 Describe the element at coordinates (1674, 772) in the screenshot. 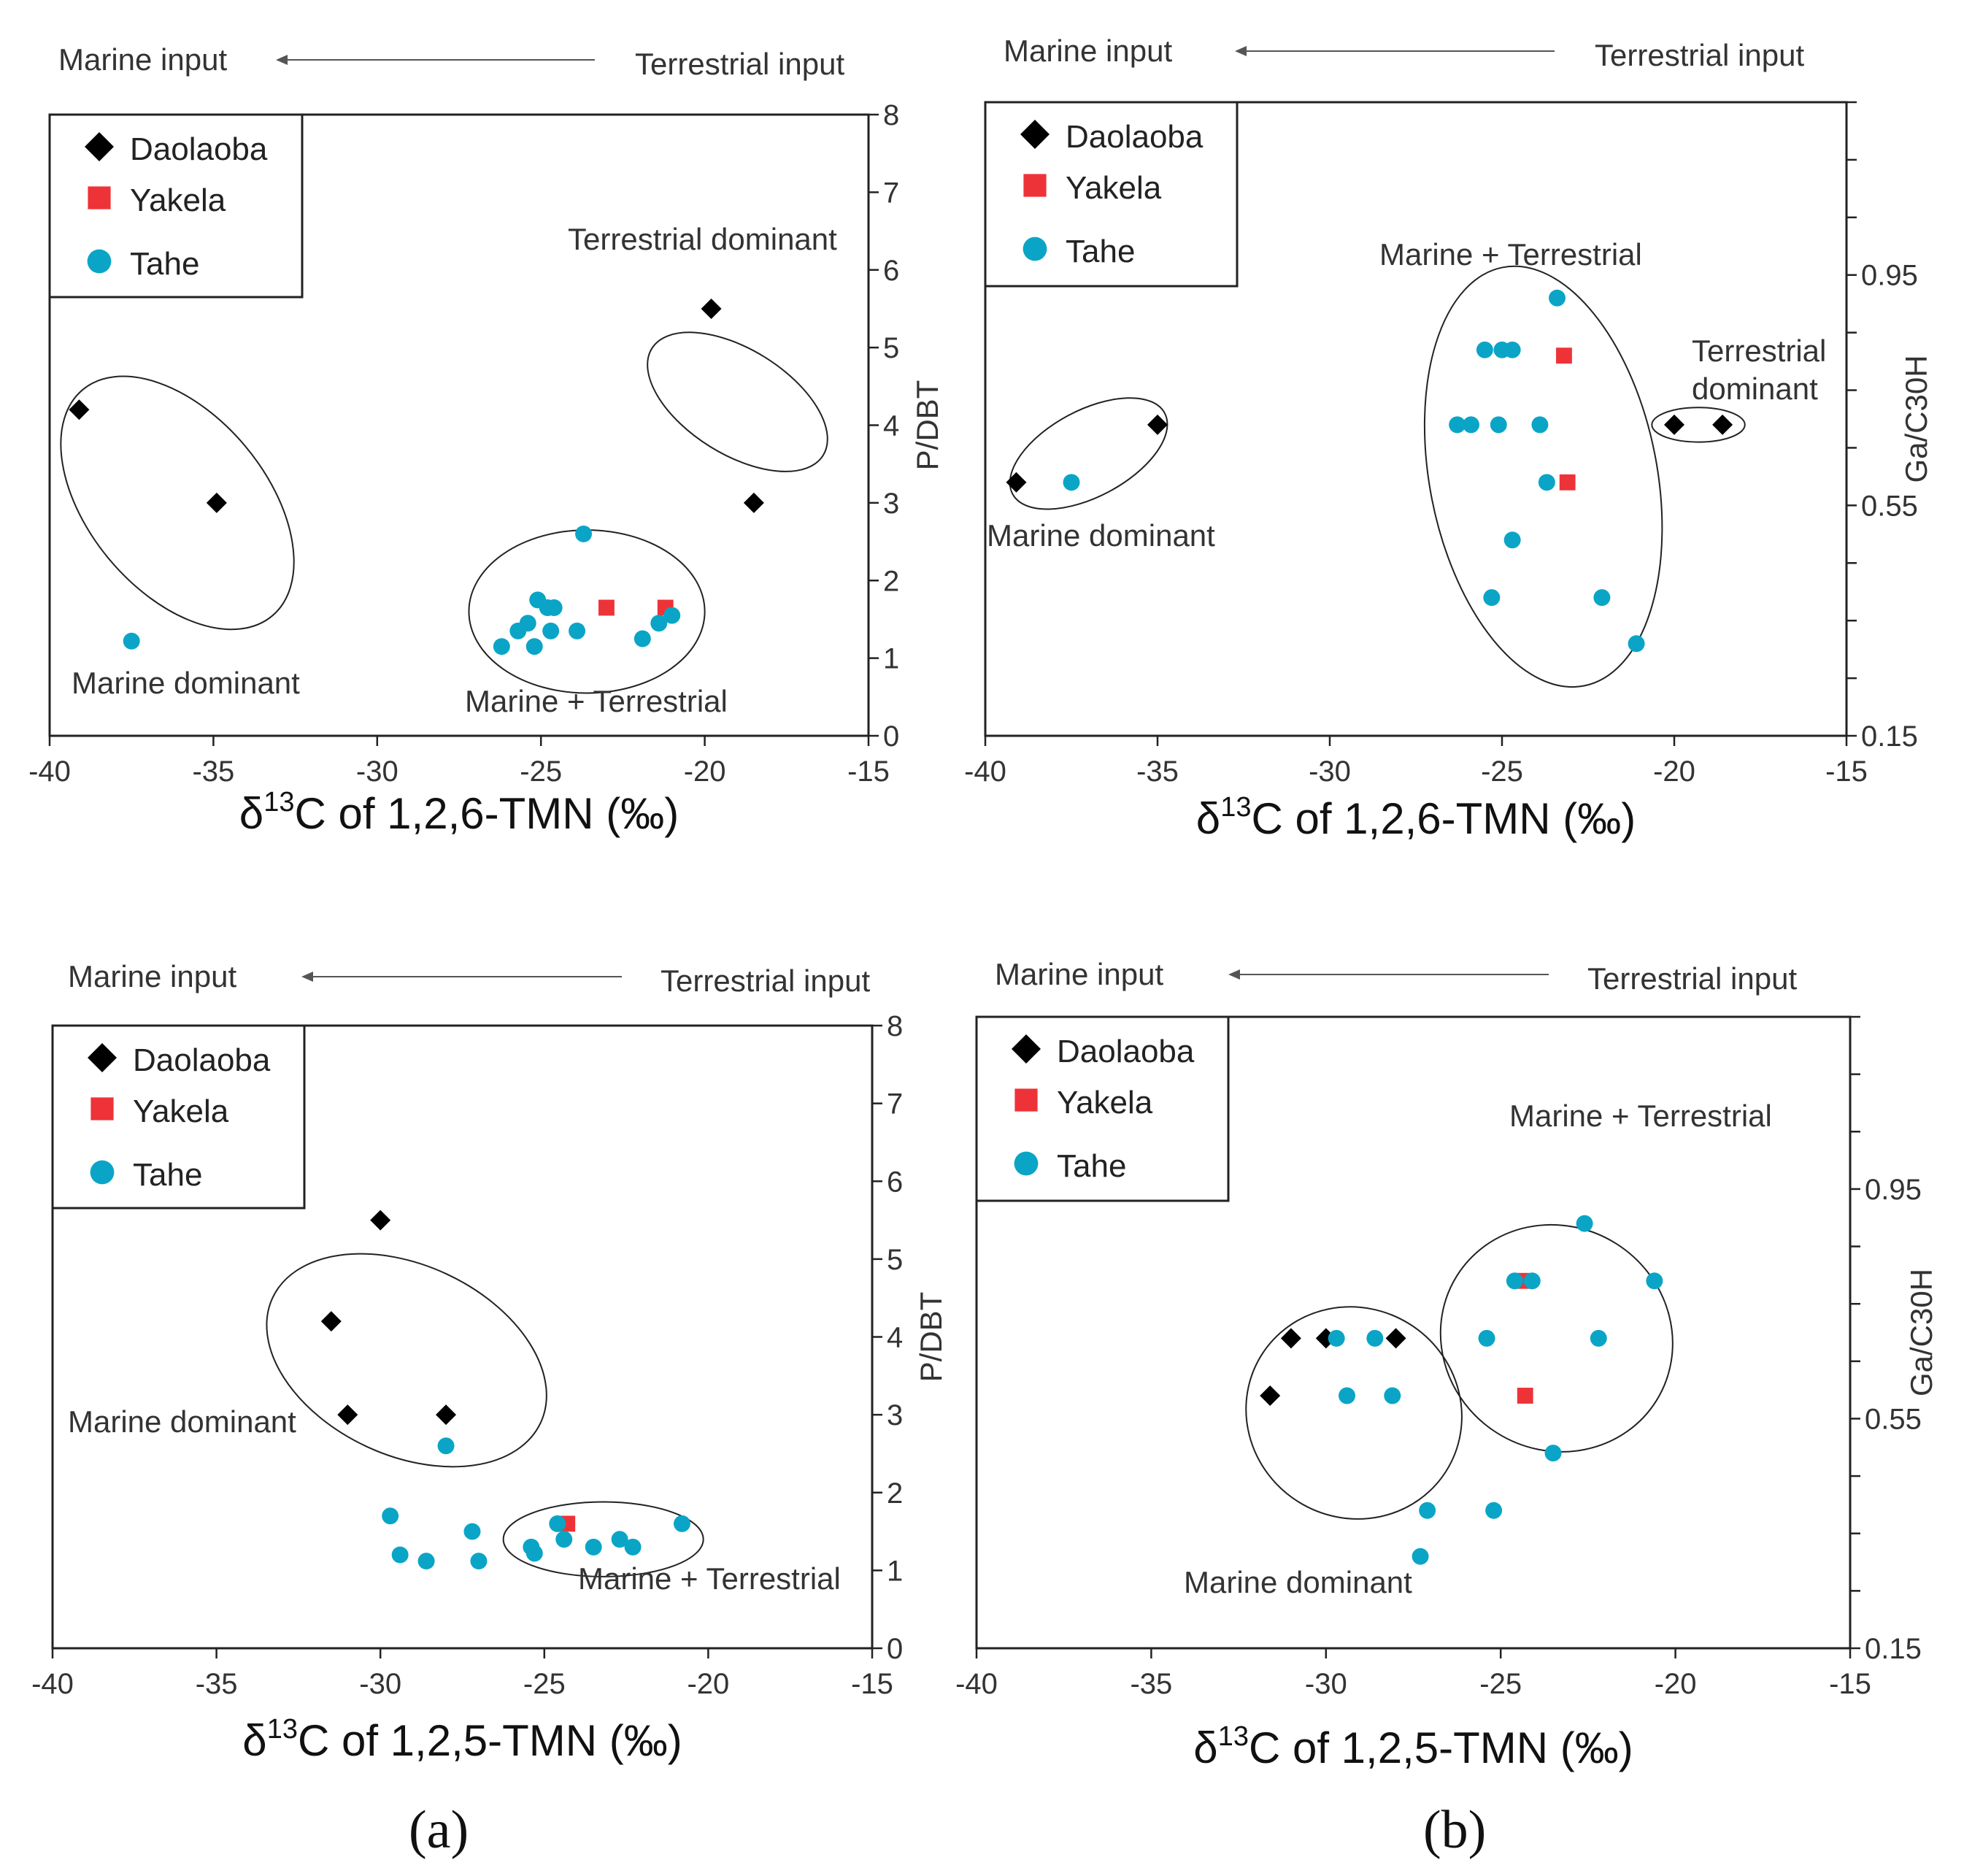

I see `x-tick-label: -20` at that location.